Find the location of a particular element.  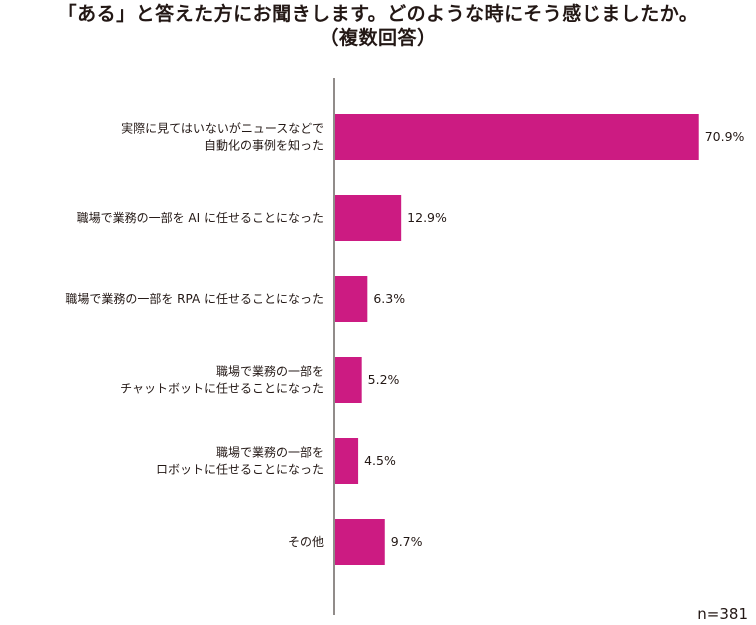

category-label-6: その他 is located at coordinates (306, 542).